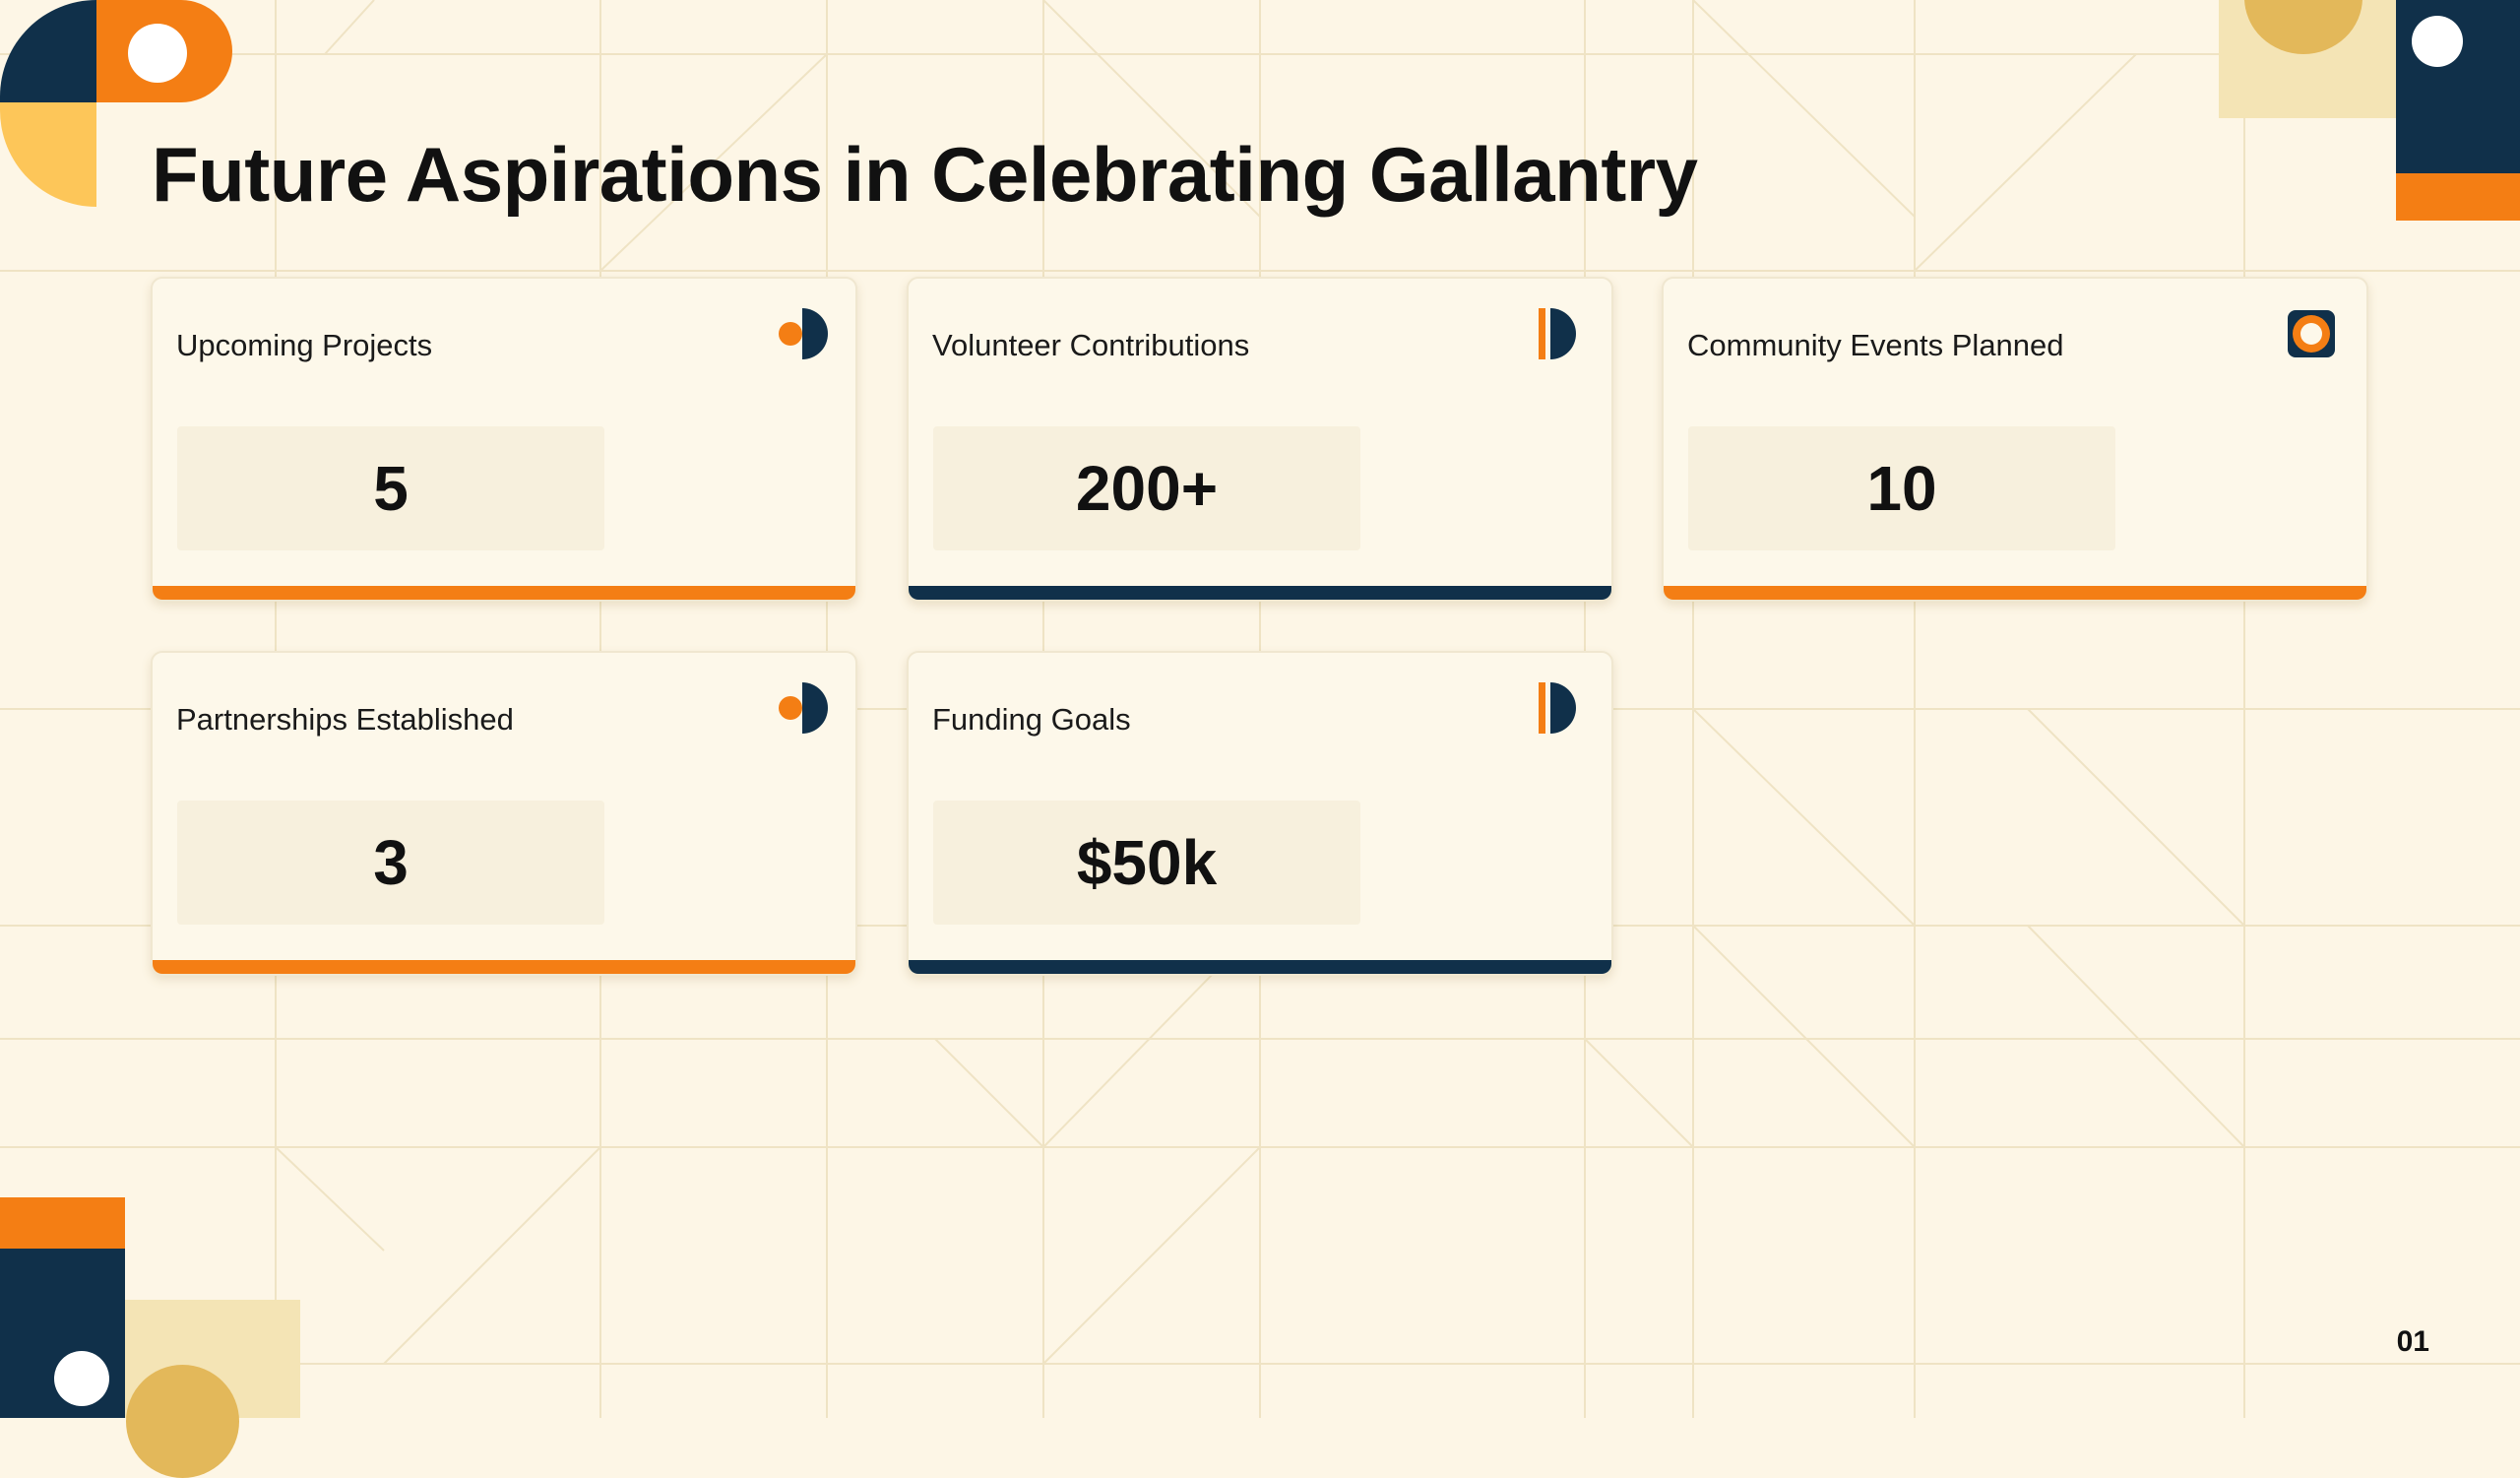 The image size is (2520, 1478). What do you see at coordinates (1031, 719) in the screenshot?
I see `card-label: Funding Goals` at bounding box center [1031, 719].